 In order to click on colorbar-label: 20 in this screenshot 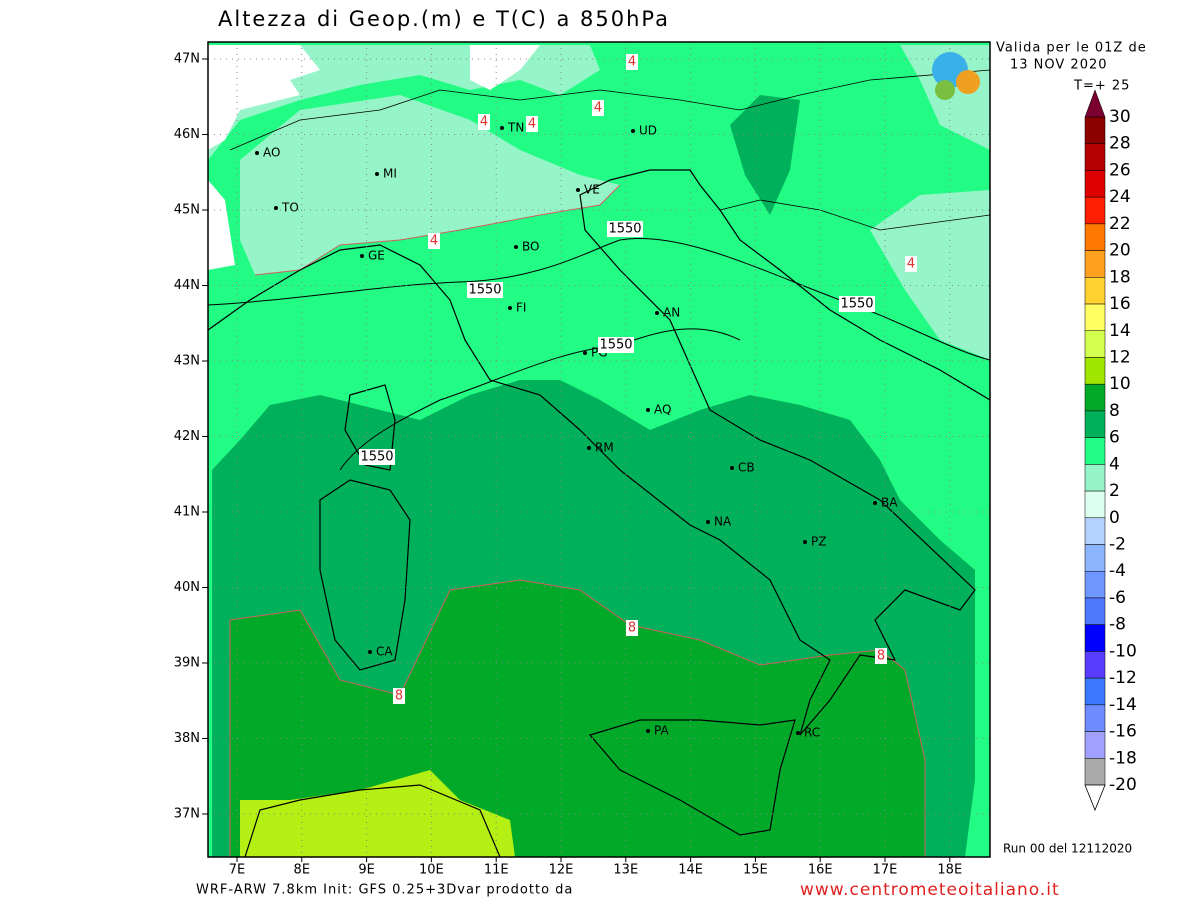, I will do `click(1120, 251)`.